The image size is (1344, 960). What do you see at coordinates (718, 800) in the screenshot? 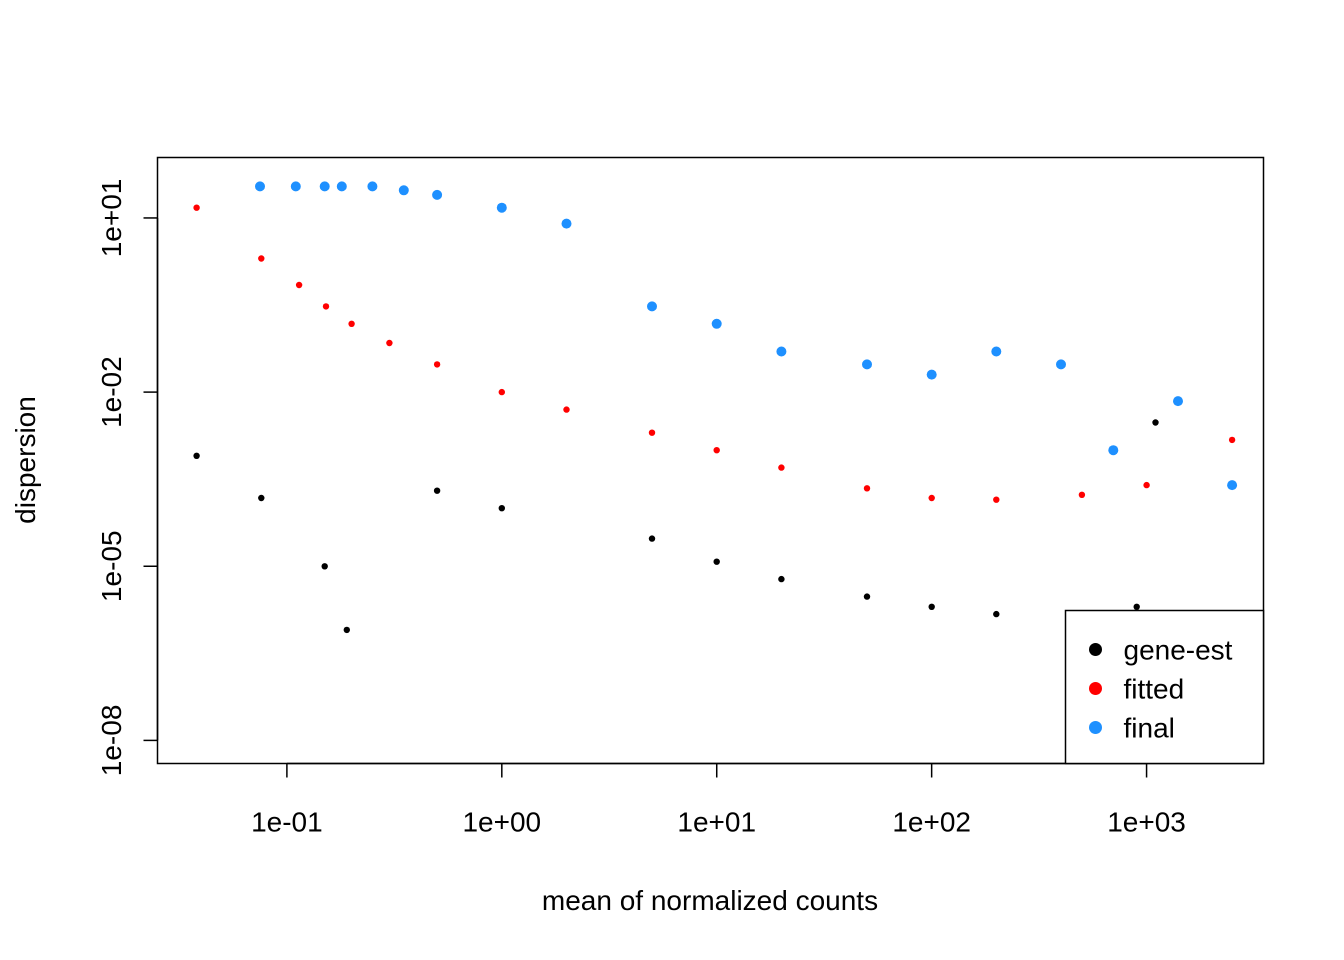
I see `x-axis: 1e-01 1e+00 1e+01 1e+02 1e+03` at bounding box center [718, 800].